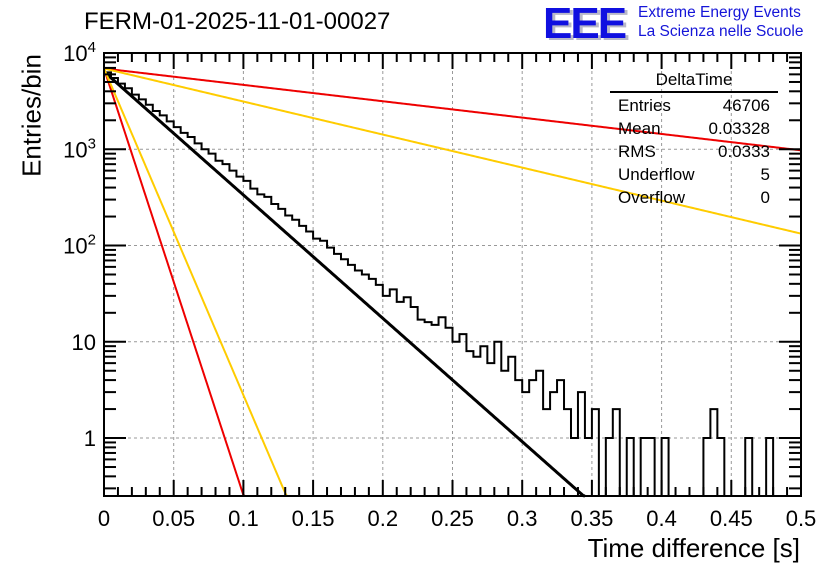 This screenshot has height=572, width=836. I want to click on x-tick-label: 0.3, so click(522, 518).